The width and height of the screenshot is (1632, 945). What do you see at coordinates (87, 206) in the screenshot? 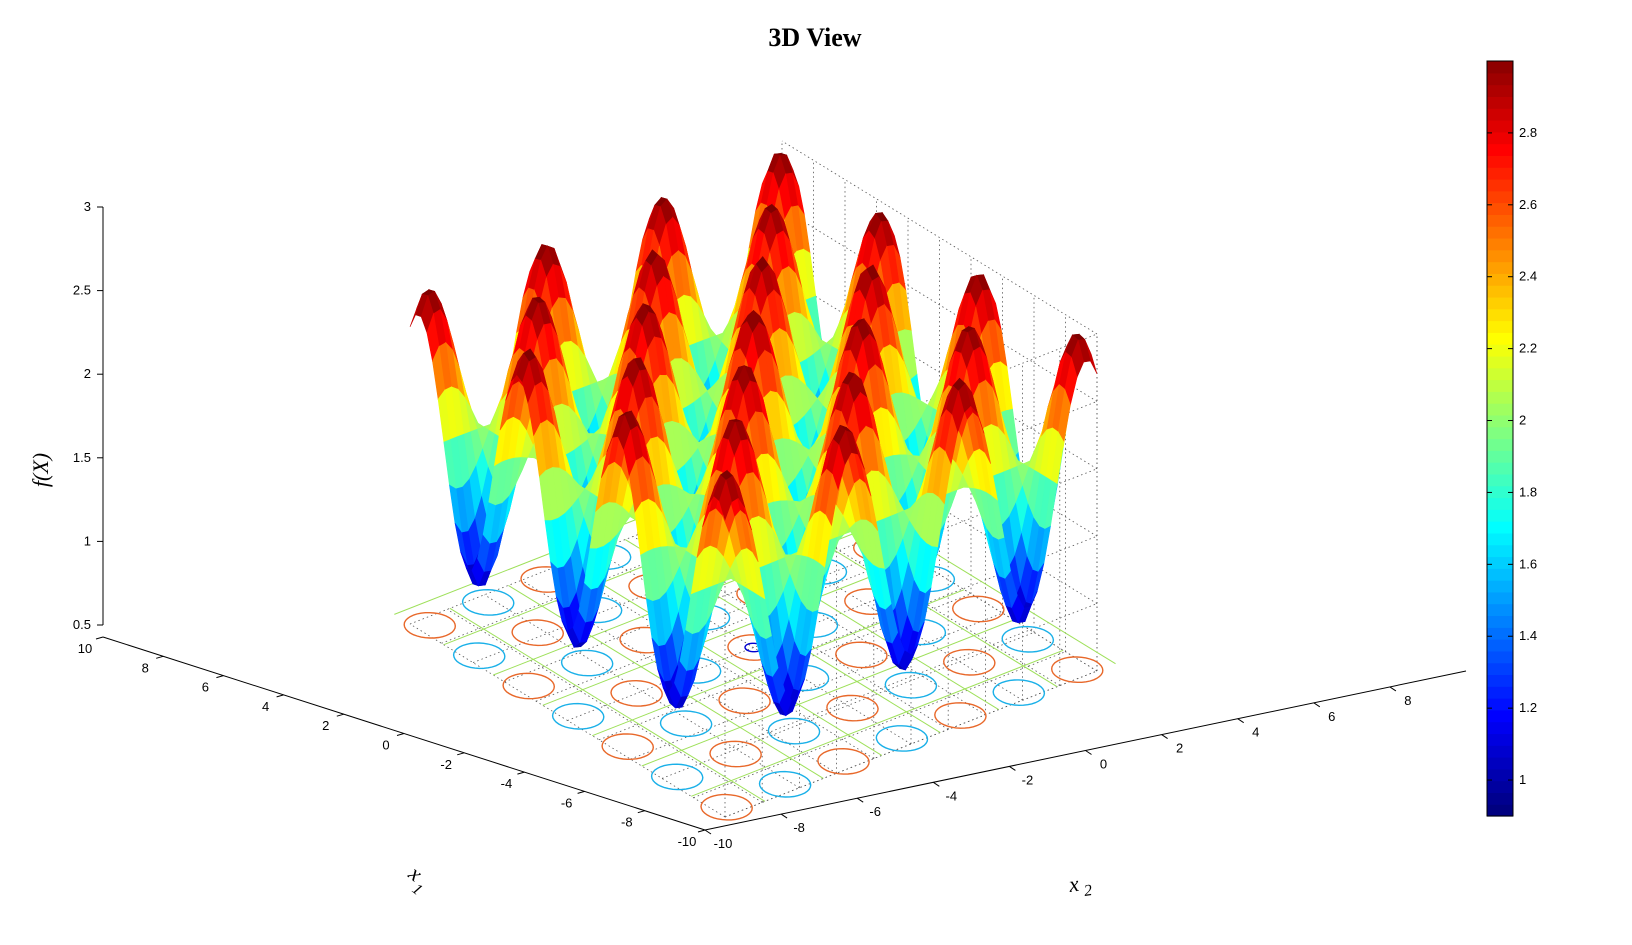
I see `z-tick-label: 3` at bounding box center [87, 206].